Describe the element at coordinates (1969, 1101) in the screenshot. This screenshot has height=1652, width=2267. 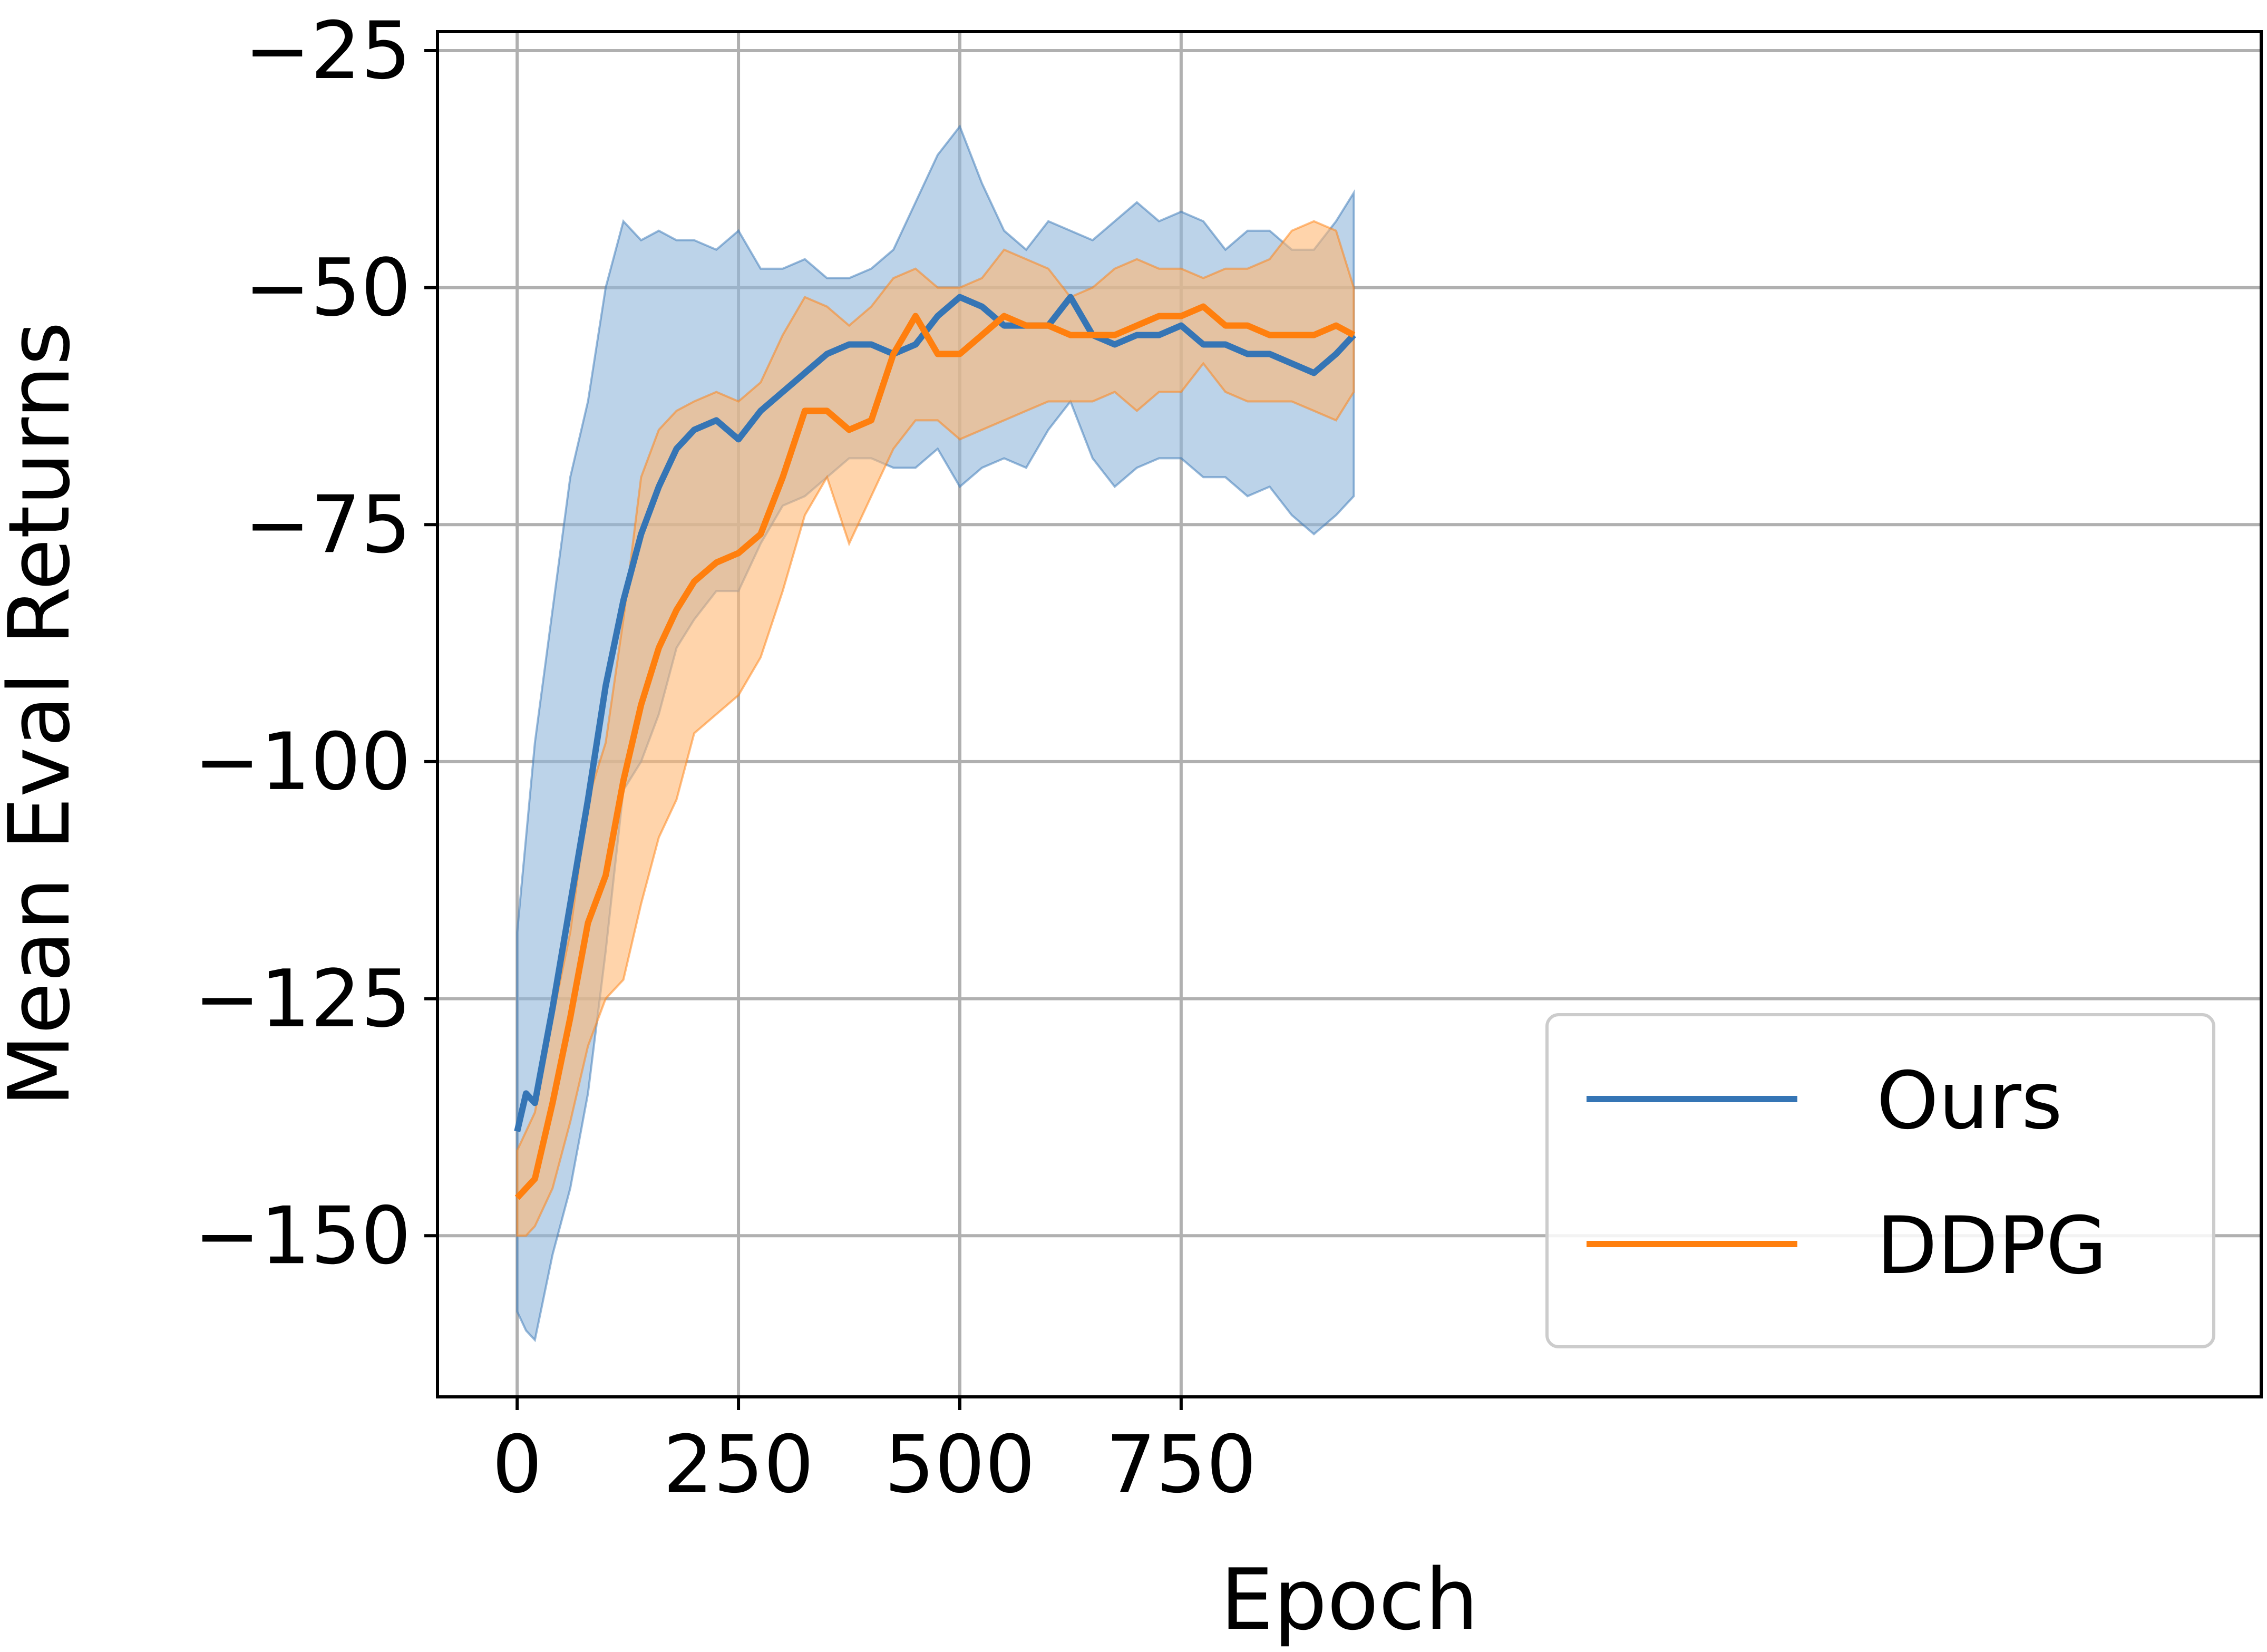
I see `legend-label-ours: Ours` at that location.